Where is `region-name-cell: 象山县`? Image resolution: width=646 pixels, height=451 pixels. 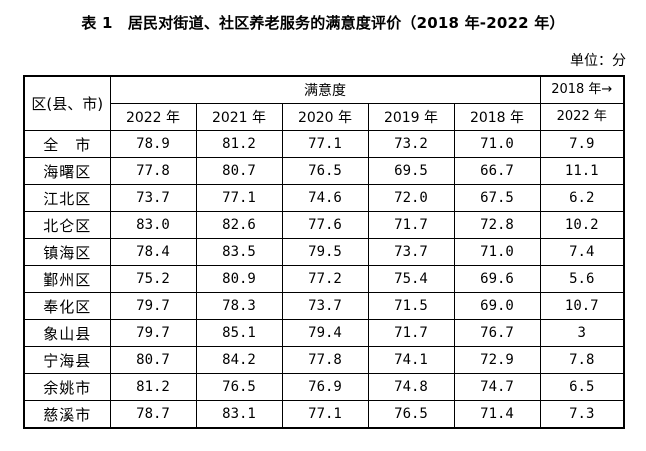
region-name-cell: 象山县 is located at coordinates (67, 333).